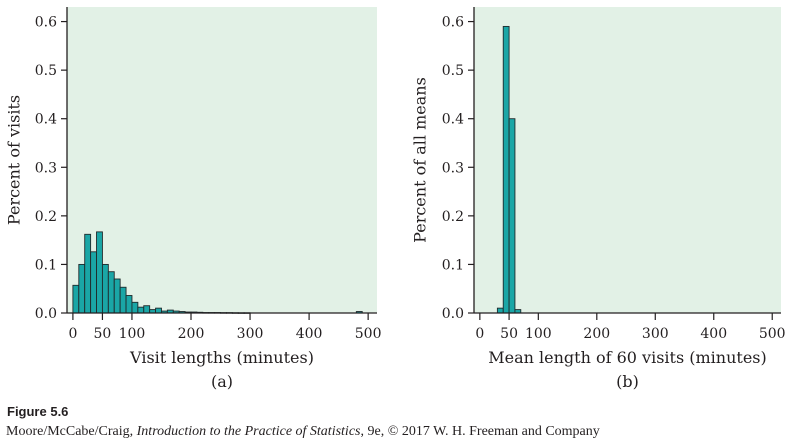 Image resolution: width=788 pixels, height=447 pixels. I want to click on x-axis-label: Visit lengths (minutes), so click(221, 357).